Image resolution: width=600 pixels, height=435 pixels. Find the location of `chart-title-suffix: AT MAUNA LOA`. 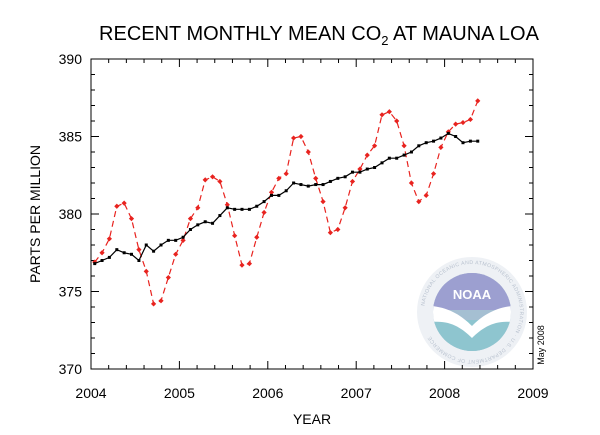

chart-title-suffix: AT MAUNA LOA is located at coordinates (464, 34).